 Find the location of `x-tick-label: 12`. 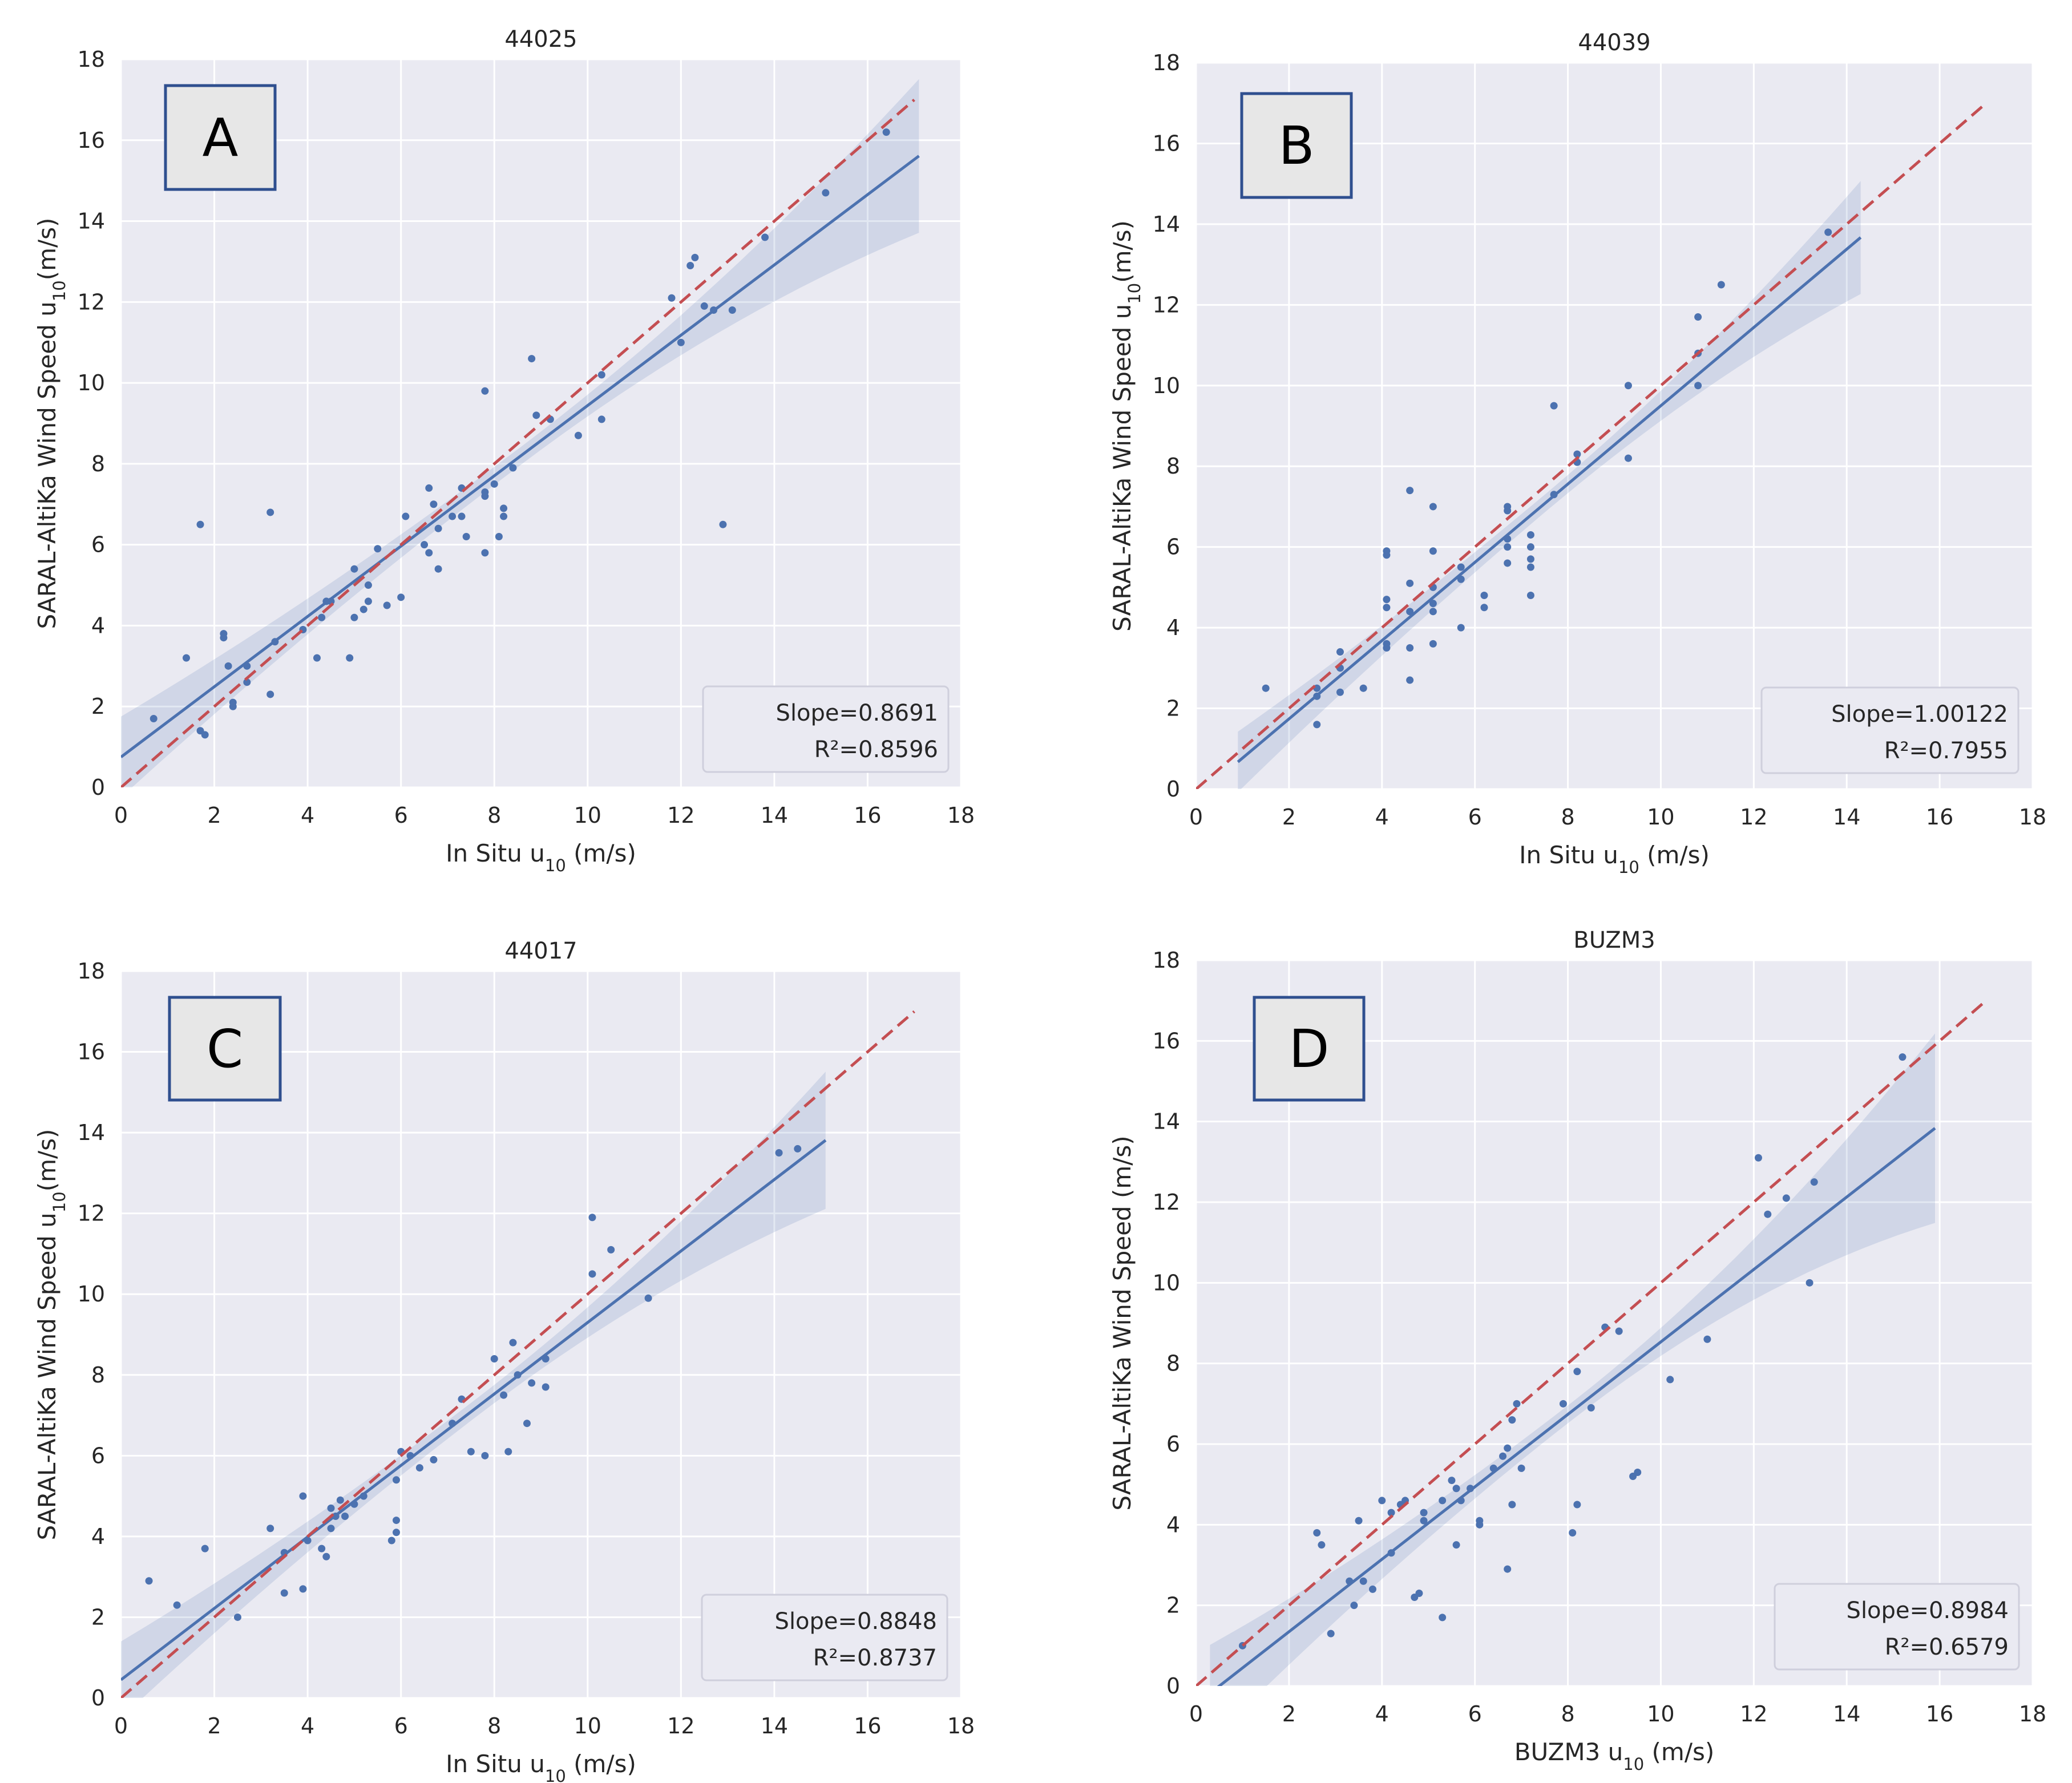

x-tick-label: 12 is located at coordinates (1753, 1714).